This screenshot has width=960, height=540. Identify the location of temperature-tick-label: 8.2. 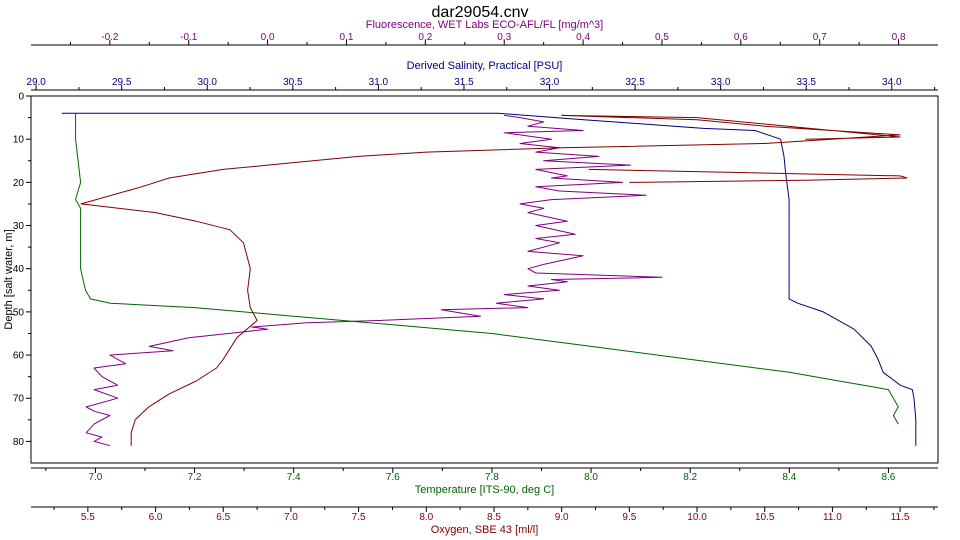
(690, 477).